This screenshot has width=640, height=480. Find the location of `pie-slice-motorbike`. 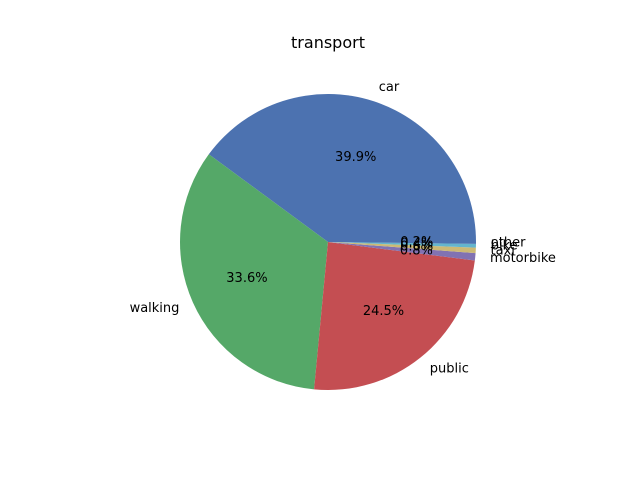

pie-slice-motorbike is located at coordinates (402, 251).